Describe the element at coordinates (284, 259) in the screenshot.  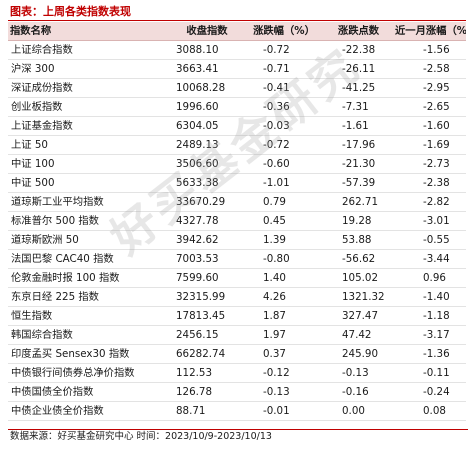
I see `change-pct-cell: -0.80` at that location.